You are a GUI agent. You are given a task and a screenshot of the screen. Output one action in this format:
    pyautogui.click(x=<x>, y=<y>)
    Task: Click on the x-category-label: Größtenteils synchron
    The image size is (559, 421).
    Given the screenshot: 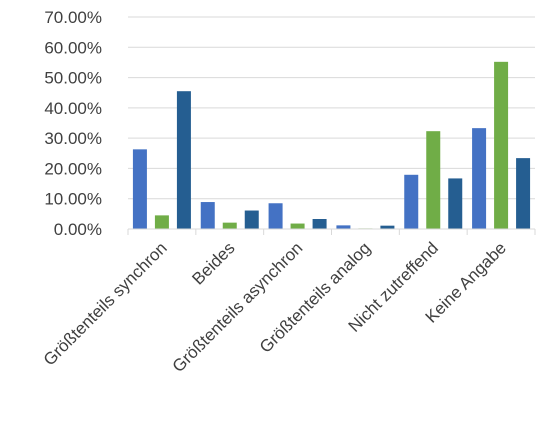 What is the action you would take?
    pyautogui.click(x=105, y=303)
    